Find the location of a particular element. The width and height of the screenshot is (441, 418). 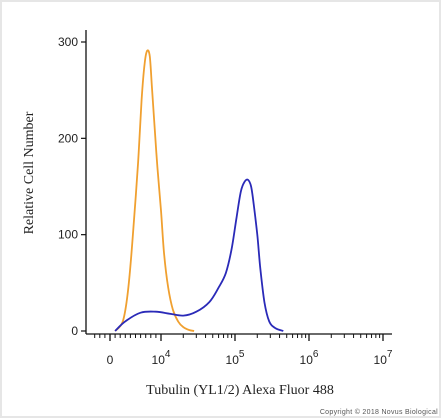

x-tick-base: 0 is located at coordinates (110, 360).